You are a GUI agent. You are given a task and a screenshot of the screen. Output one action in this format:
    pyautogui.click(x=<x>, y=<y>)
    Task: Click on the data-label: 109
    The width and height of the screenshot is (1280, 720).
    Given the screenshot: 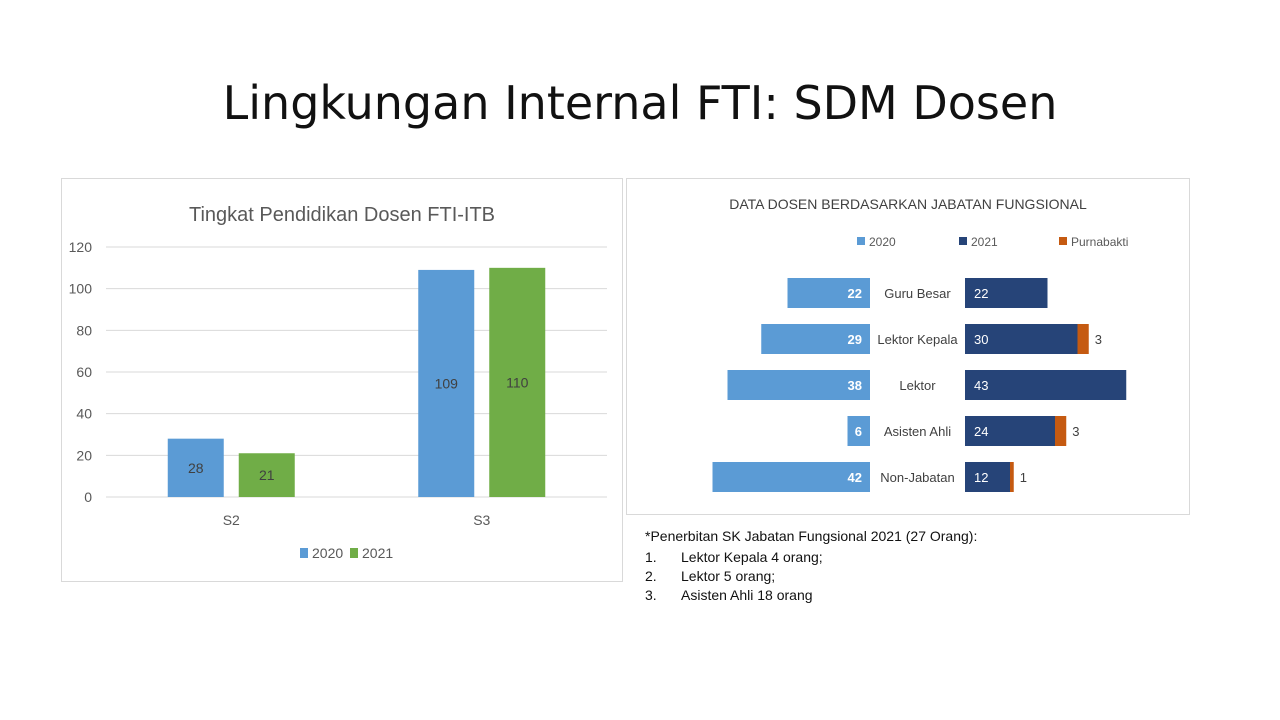 What is the action you would take?
    pyautogui.click(x=447, y=383)
    